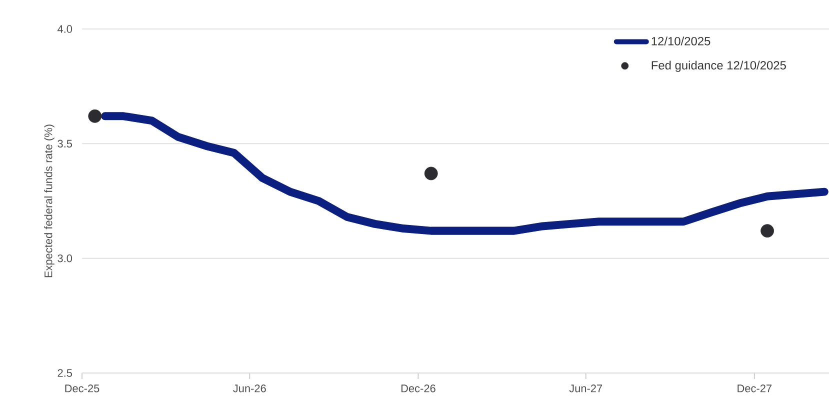  What do you see at coordinates (249, 388) in the screenshot?
I see `x-tick-label: Jun-26` at bounding box center [249, 388].